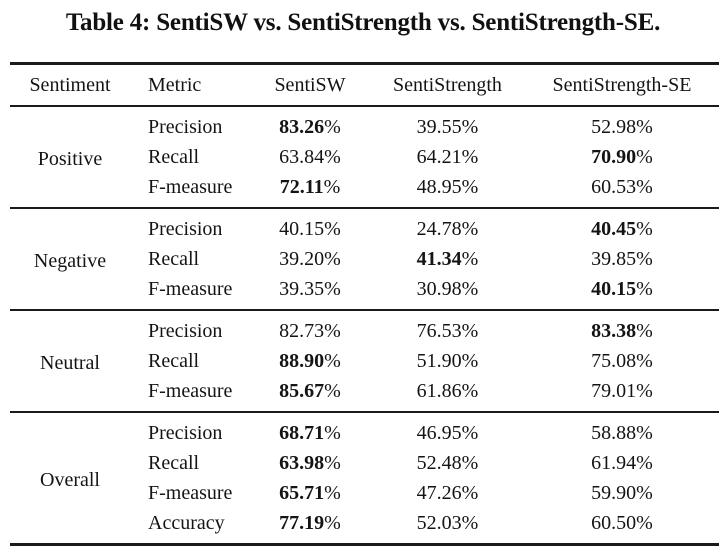 The height and width of the screenshot is (556, 726). I want to click on value-cell: 47.26%, so click(447, 492).